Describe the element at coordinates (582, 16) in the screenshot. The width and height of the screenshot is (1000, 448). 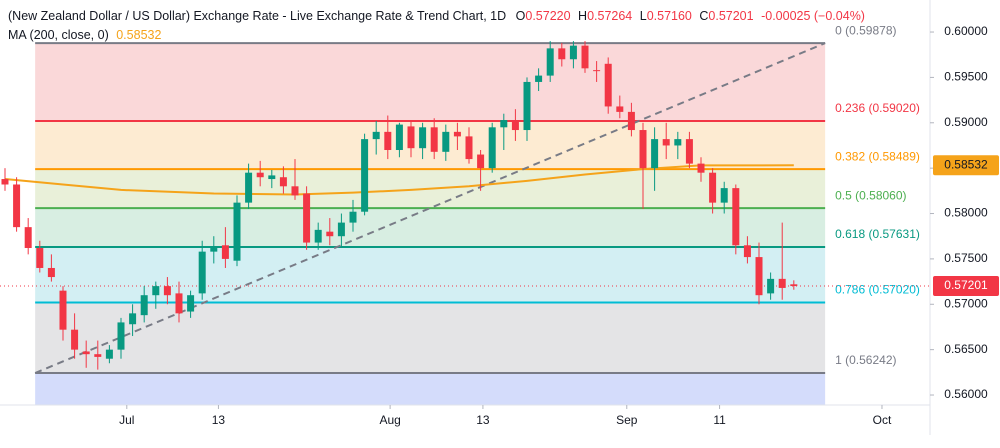
I see `ohlc-label: H` at that location.